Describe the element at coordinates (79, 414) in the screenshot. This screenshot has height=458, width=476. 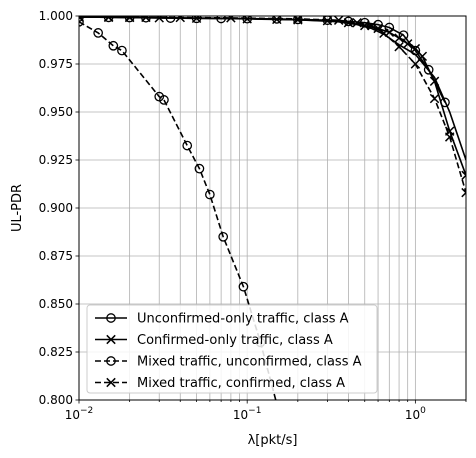
I see `x-tick-label: 10⁻²` at that location.